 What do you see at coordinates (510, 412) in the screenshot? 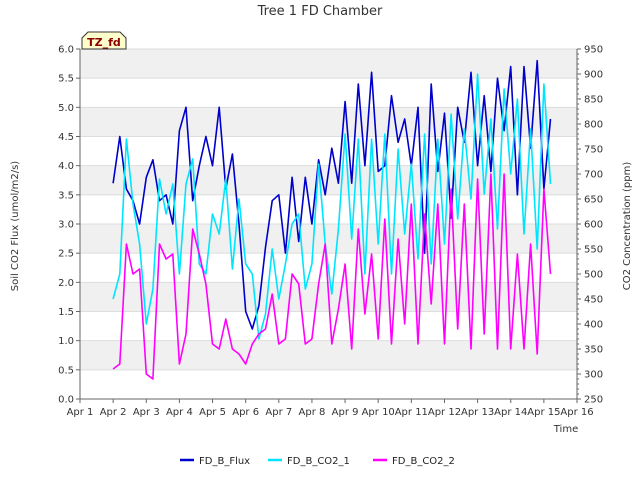
I see `x-tick-label: Apr 14` at bounding box center [510, 412].